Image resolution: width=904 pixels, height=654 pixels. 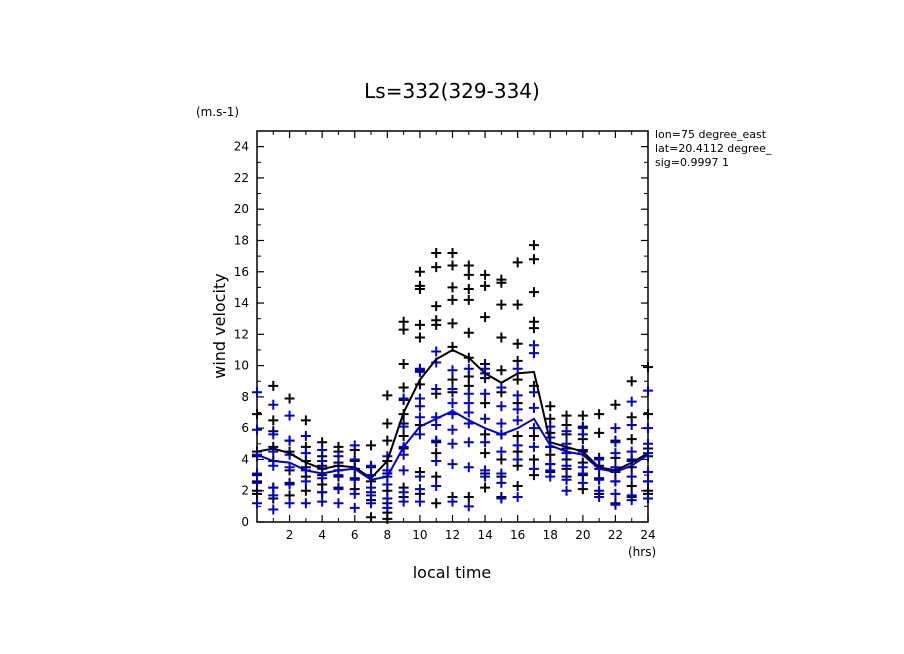 I want to click on y-tick-label: 22, so click(x=241, y=178).